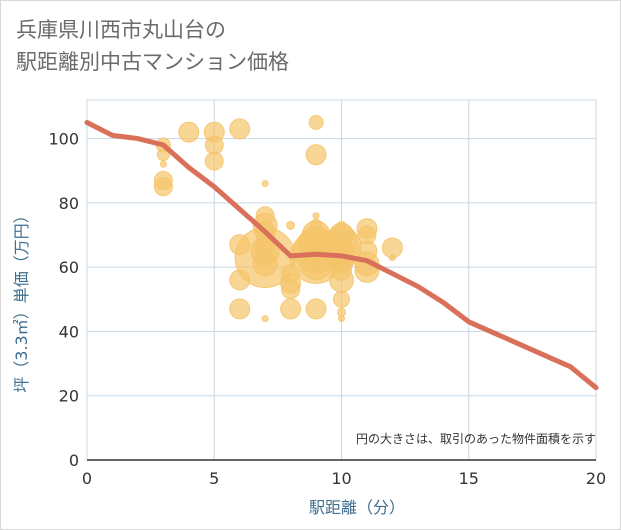 Image resolution: width=621 pixels, height=530 pixels. I want to click on y-tick-label: 100, so click(63, 139).